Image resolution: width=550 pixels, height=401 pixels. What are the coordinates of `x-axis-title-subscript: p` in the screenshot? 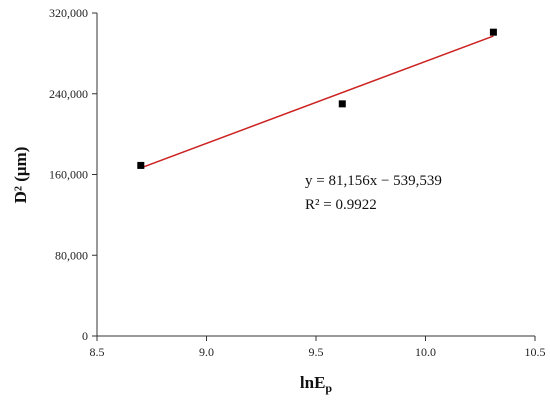 It's located at (328, 388).